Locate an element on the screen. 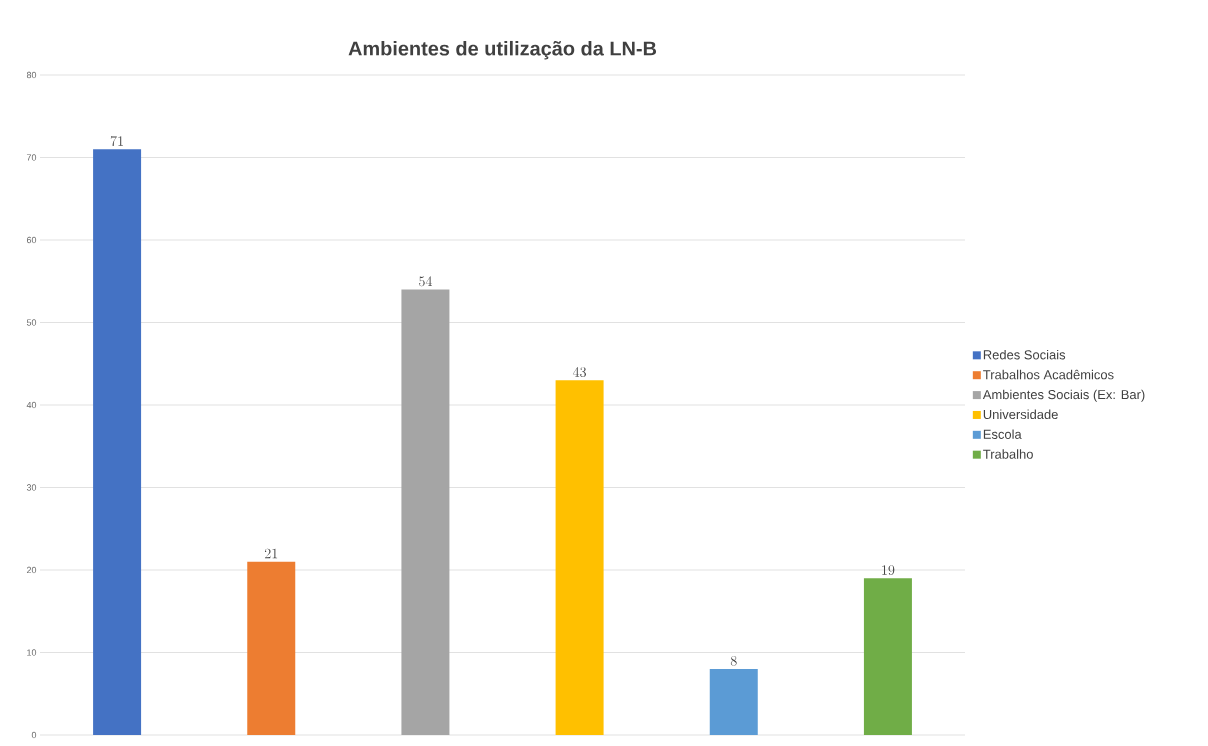 Image resolution: width=1208 pixels, height=746 pixels. legend-label: Redes Sociais is located at coordinates (1024, 354).